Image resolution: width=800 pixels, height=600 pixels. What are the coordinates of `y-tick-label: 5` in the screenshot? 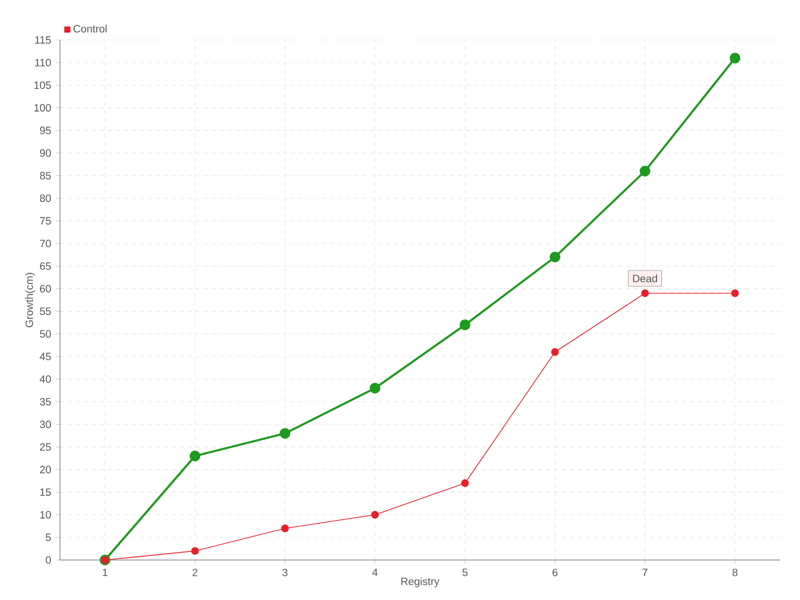 It's located at (48, 538).